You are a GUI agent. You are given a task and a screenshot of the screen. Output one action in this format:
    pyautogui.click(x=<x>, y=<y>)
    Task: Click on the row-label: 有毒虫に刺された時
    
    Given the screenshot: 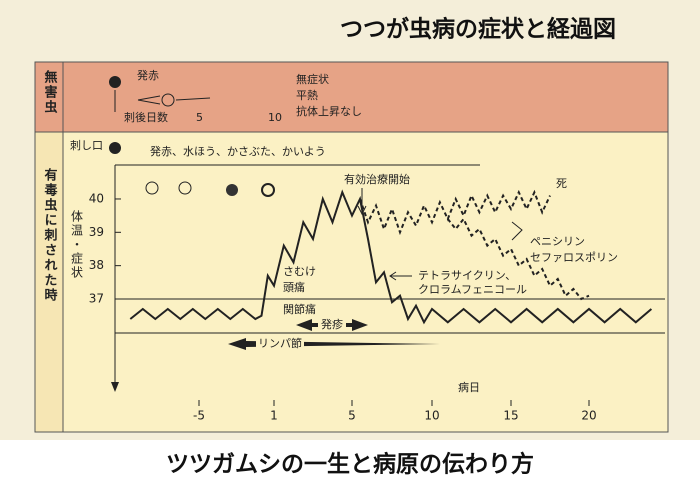 What is the action you would take?
    pyautogui.click(x=50, y=235)
    